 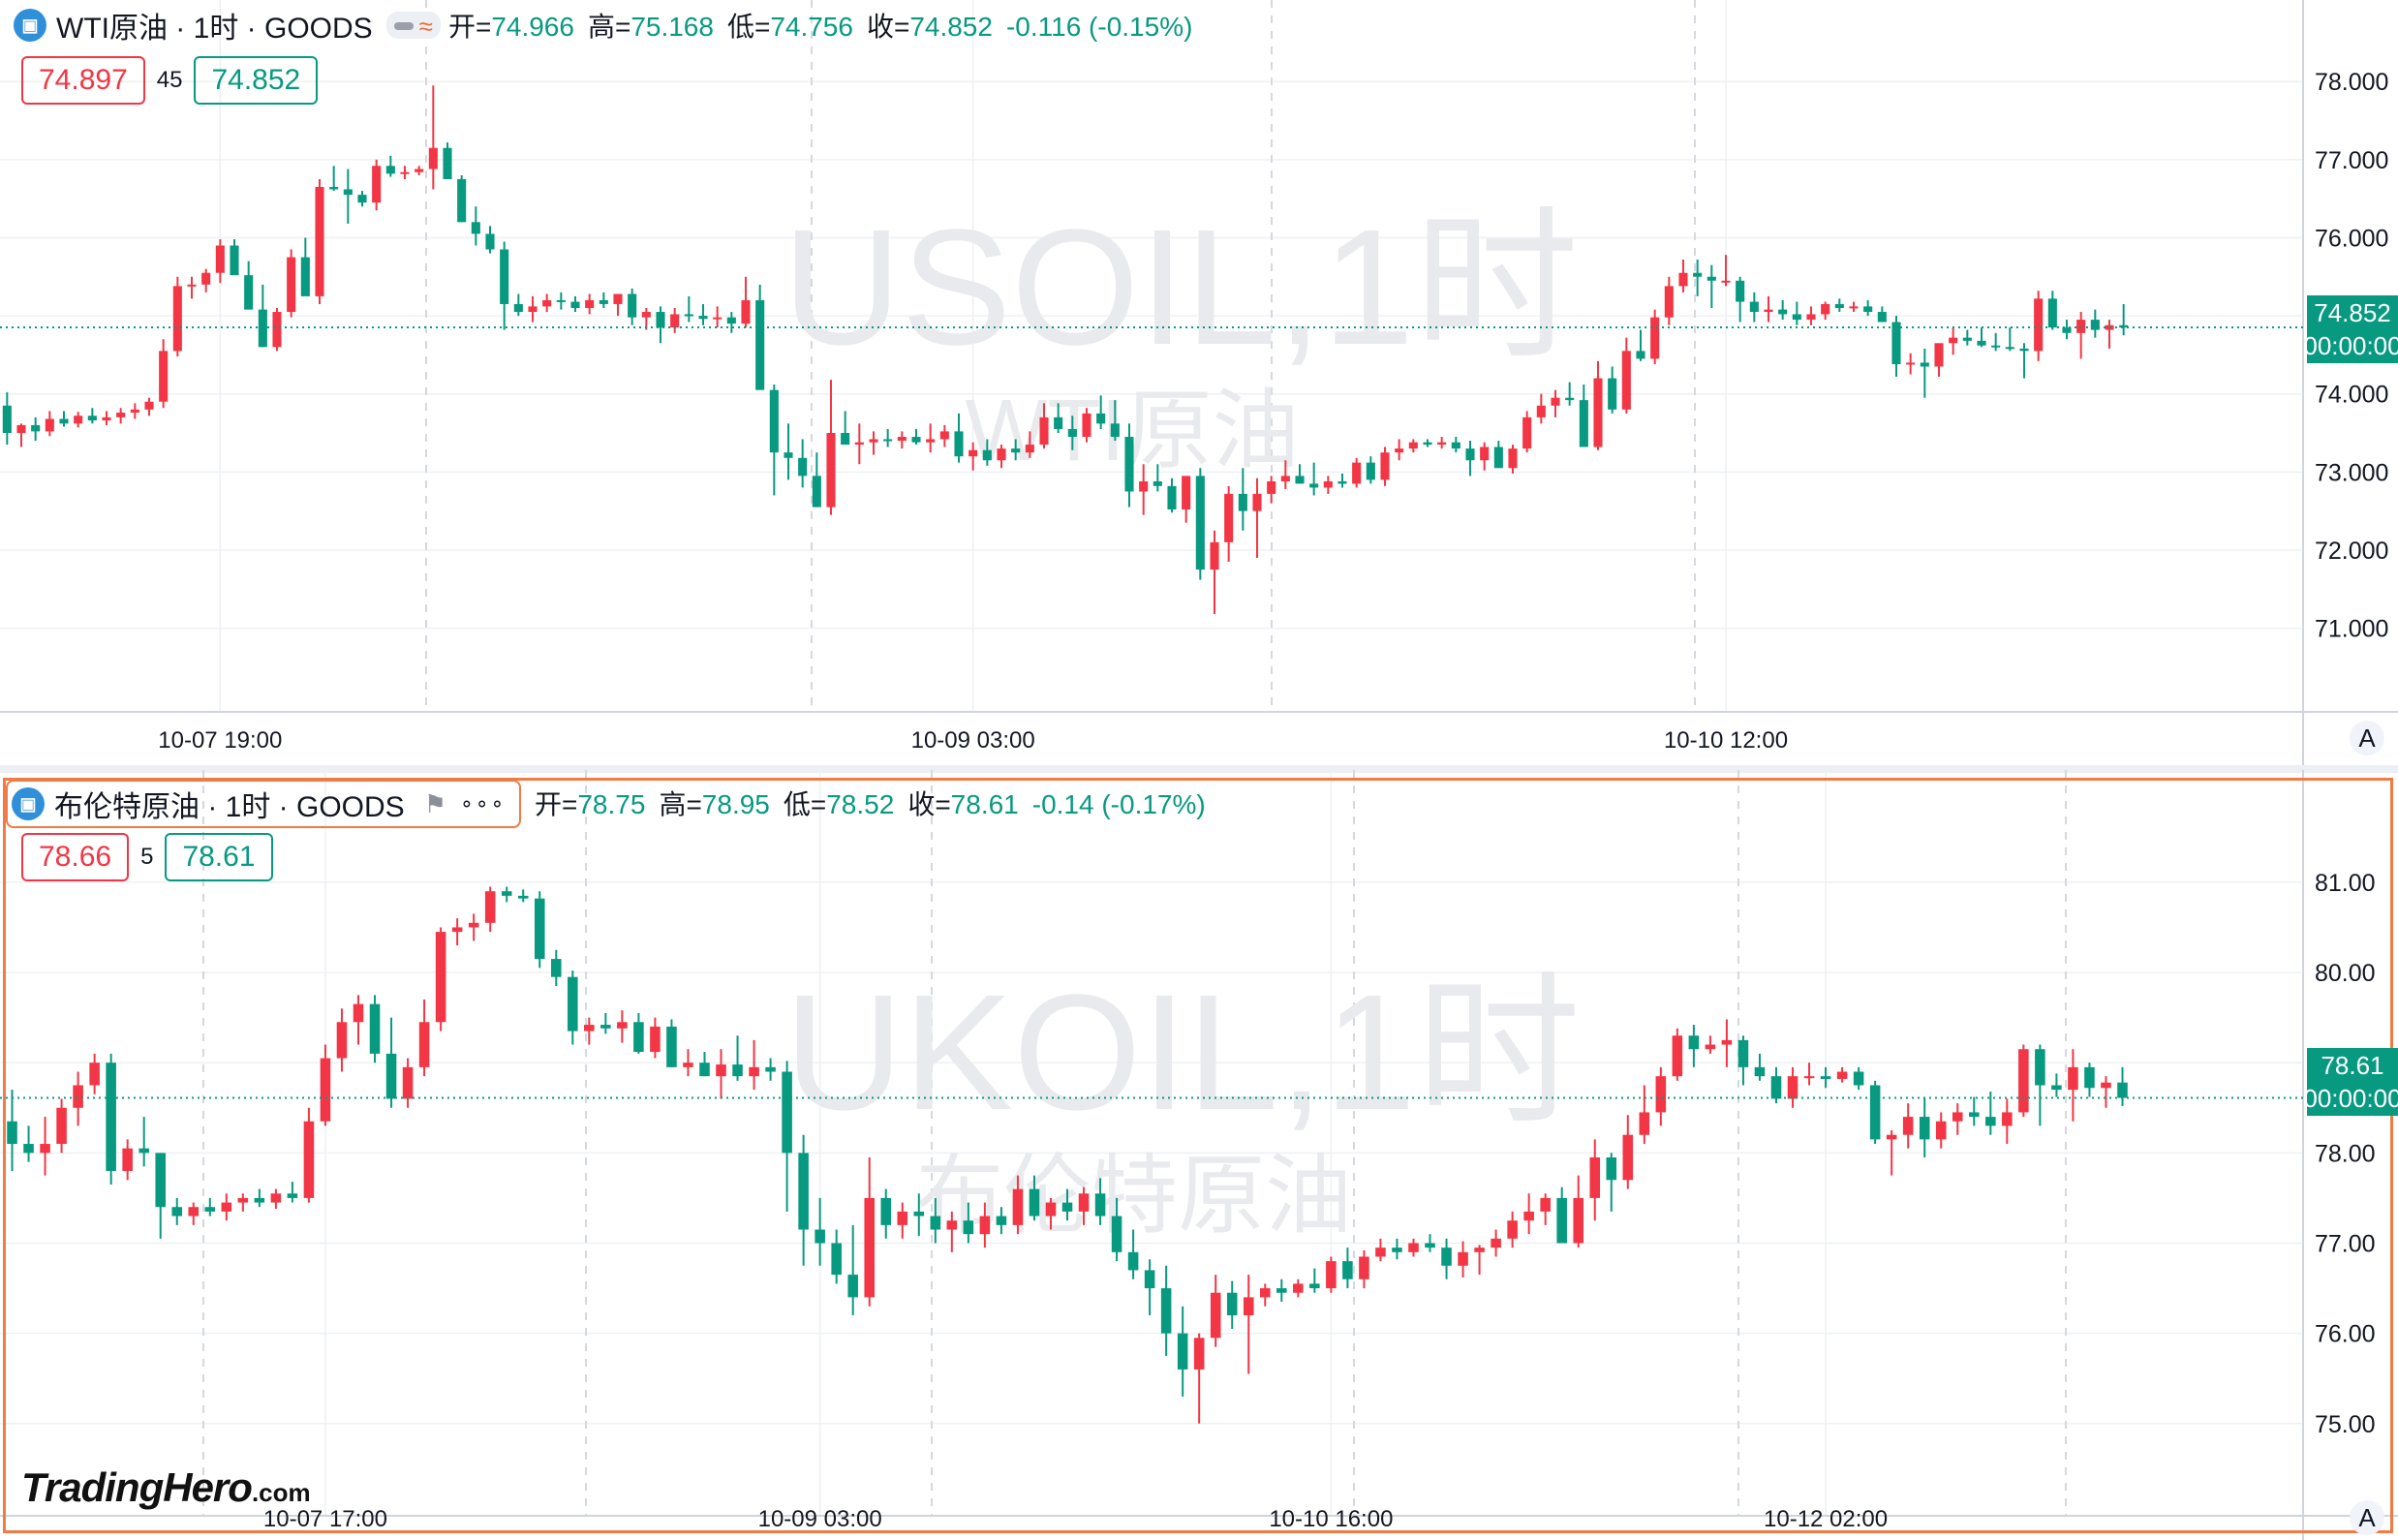 What do you see at coordinates (169, 80) in the screenshot?
I see `wti-spread: 45` at bounding box center [169, 80].